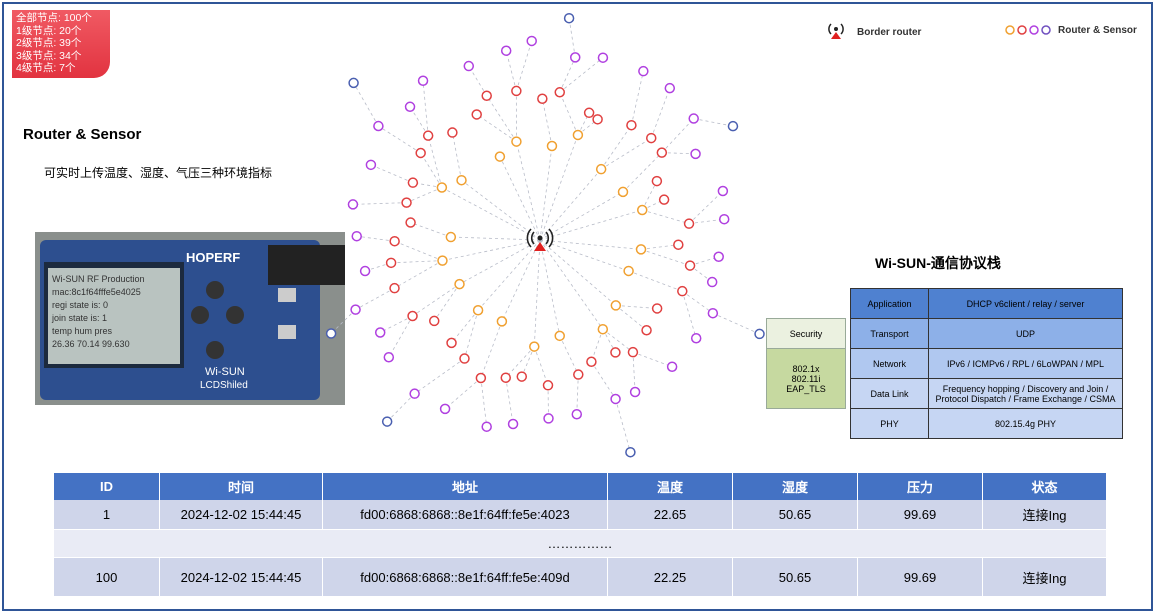 Image resolution: width=1155 pixels, height=613 pixels. I want to click on lcd-line: mac:8c1f64fffe5e4025, so click(96, 292).